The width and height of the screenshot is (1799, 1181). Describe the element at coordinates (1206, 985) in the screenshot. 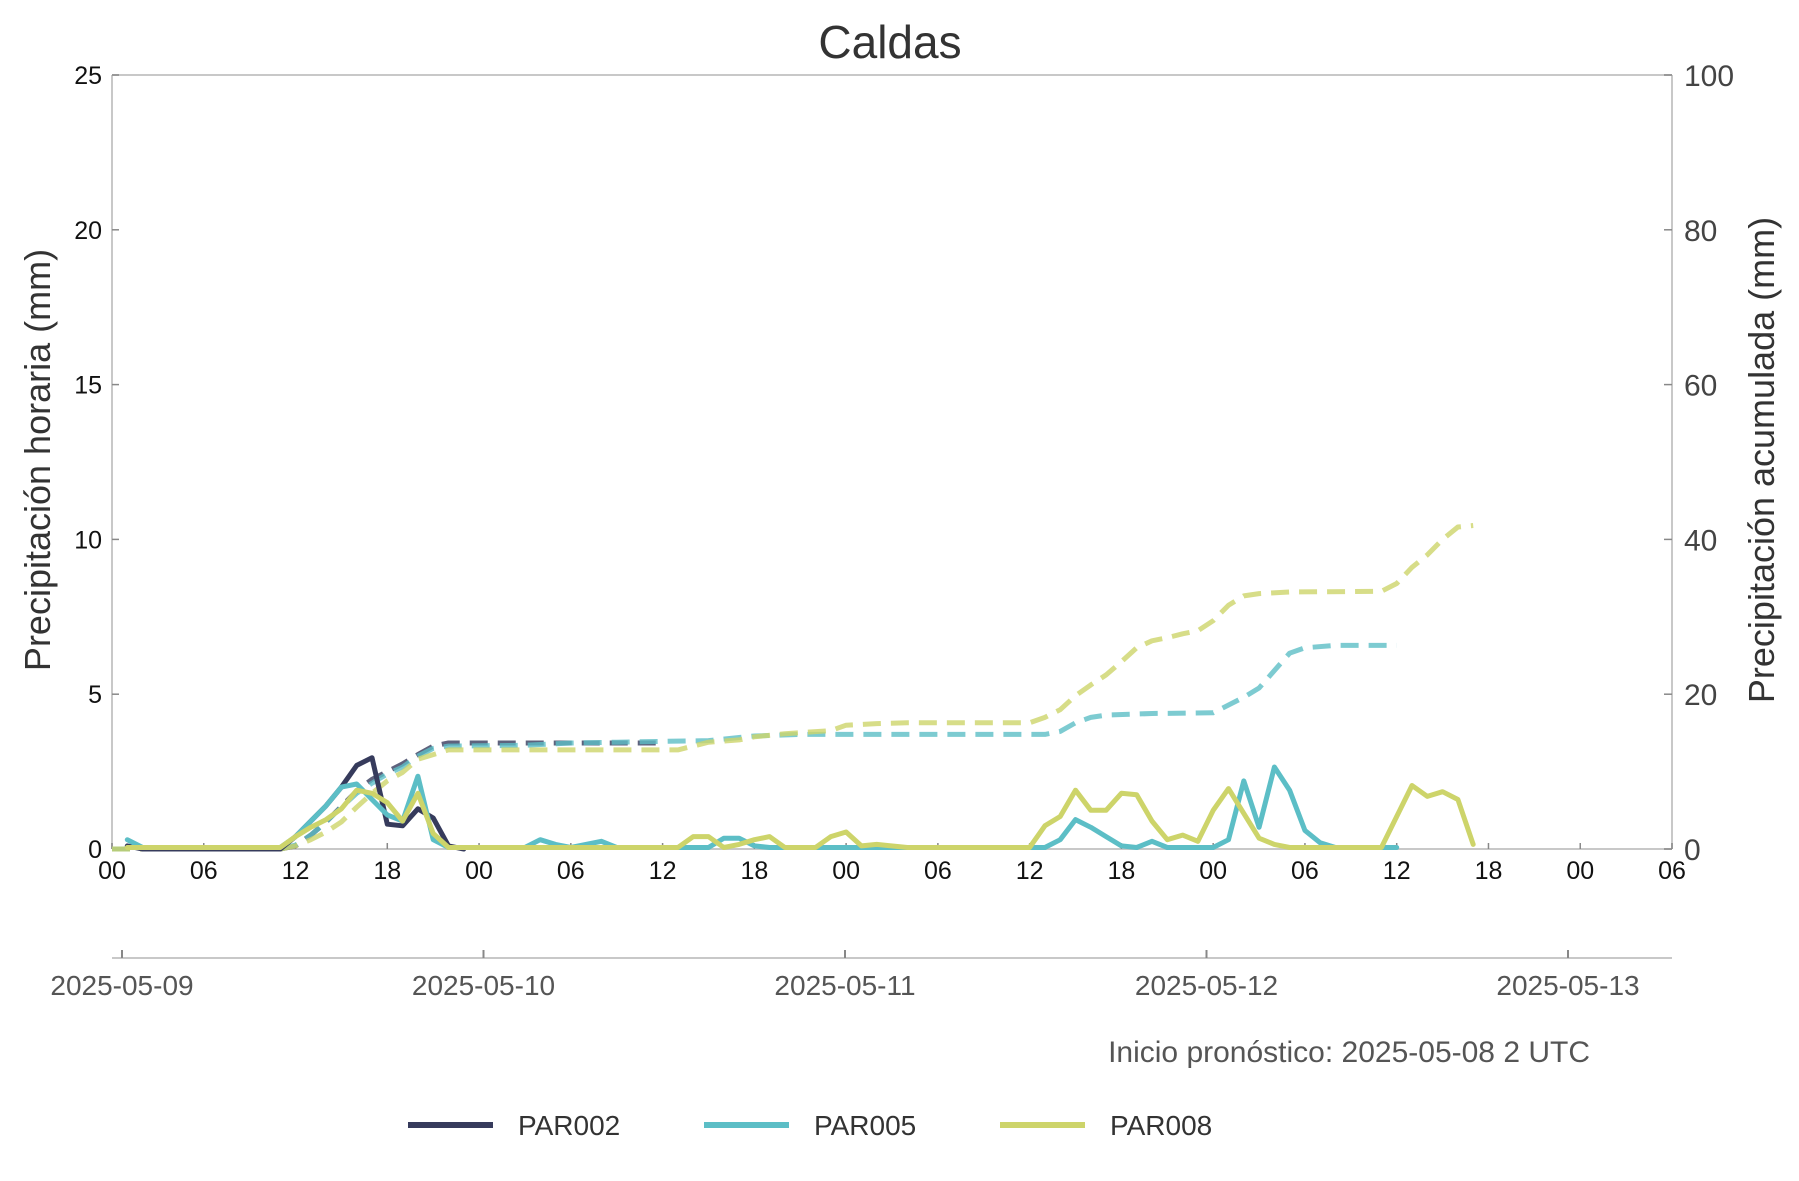

I see `date-tick-label: 2025-05-12` at that location.